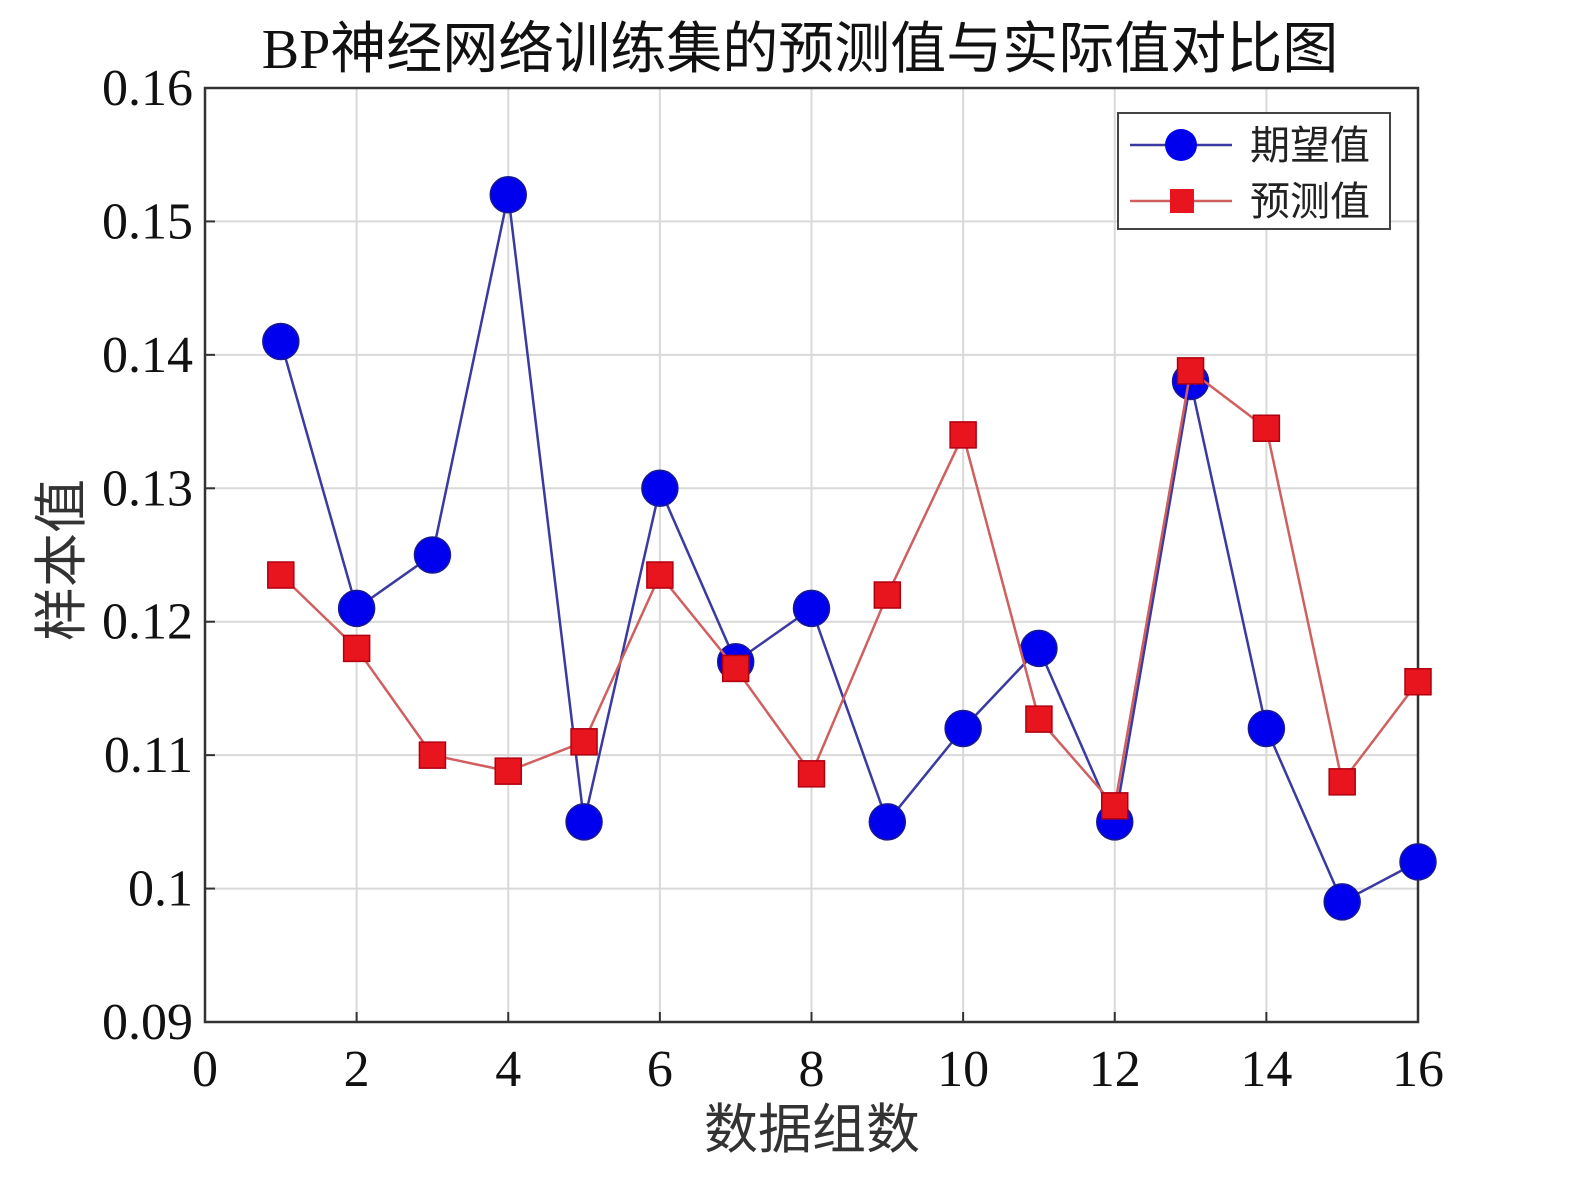 Image resolution: width=1575 pixels, height=1188 pixels. I want to click on legend-label: 预测值, so click(1310, 201).